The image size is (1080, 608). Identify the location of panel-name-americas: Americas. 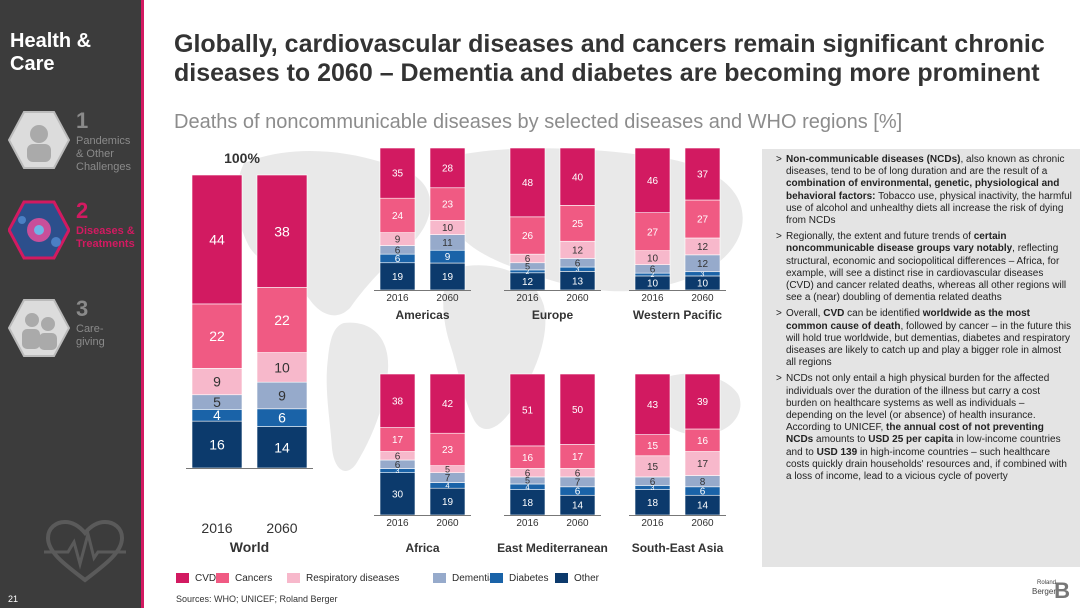
(422, 315).